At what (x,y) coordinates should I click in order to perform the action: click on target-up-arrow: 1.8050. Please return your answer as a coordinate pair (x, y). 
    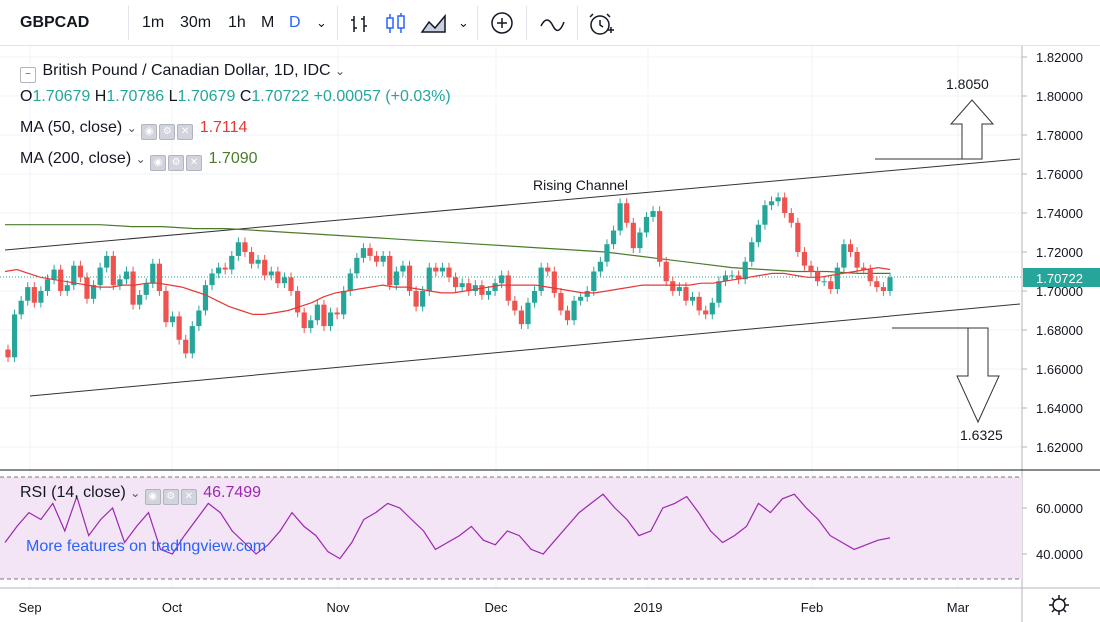
    Looking at the image, I should click on (935, 118).